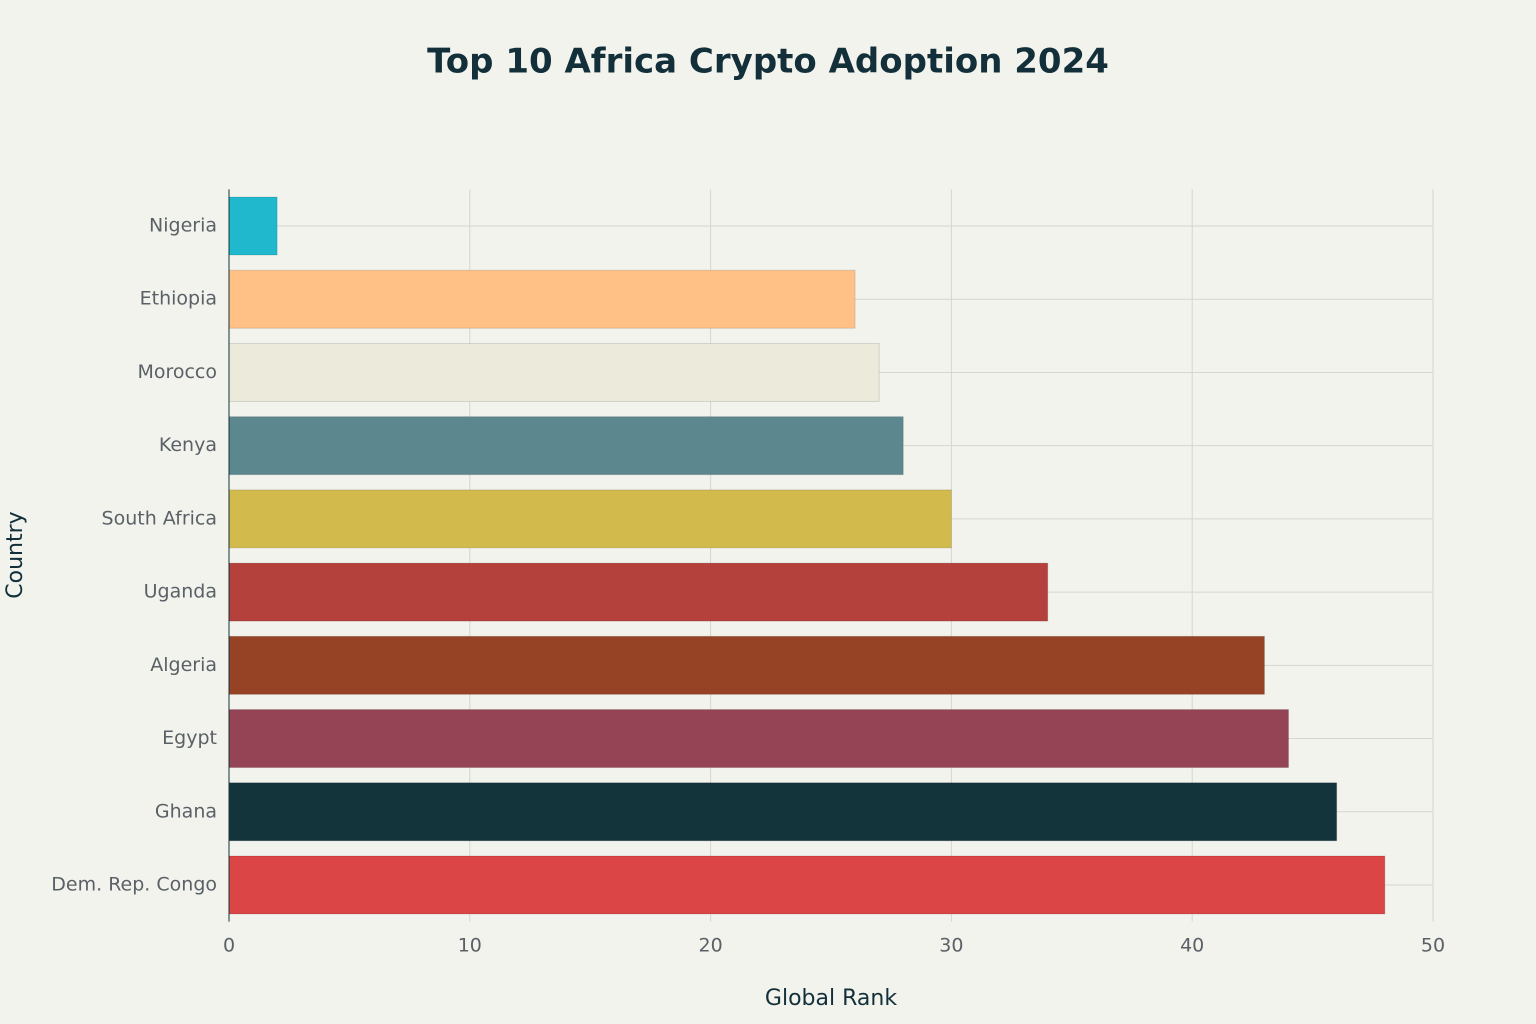 This screenshot has width=1536, height=1024. I want to click on y-tick-label: South Africa, so click(159, 518).